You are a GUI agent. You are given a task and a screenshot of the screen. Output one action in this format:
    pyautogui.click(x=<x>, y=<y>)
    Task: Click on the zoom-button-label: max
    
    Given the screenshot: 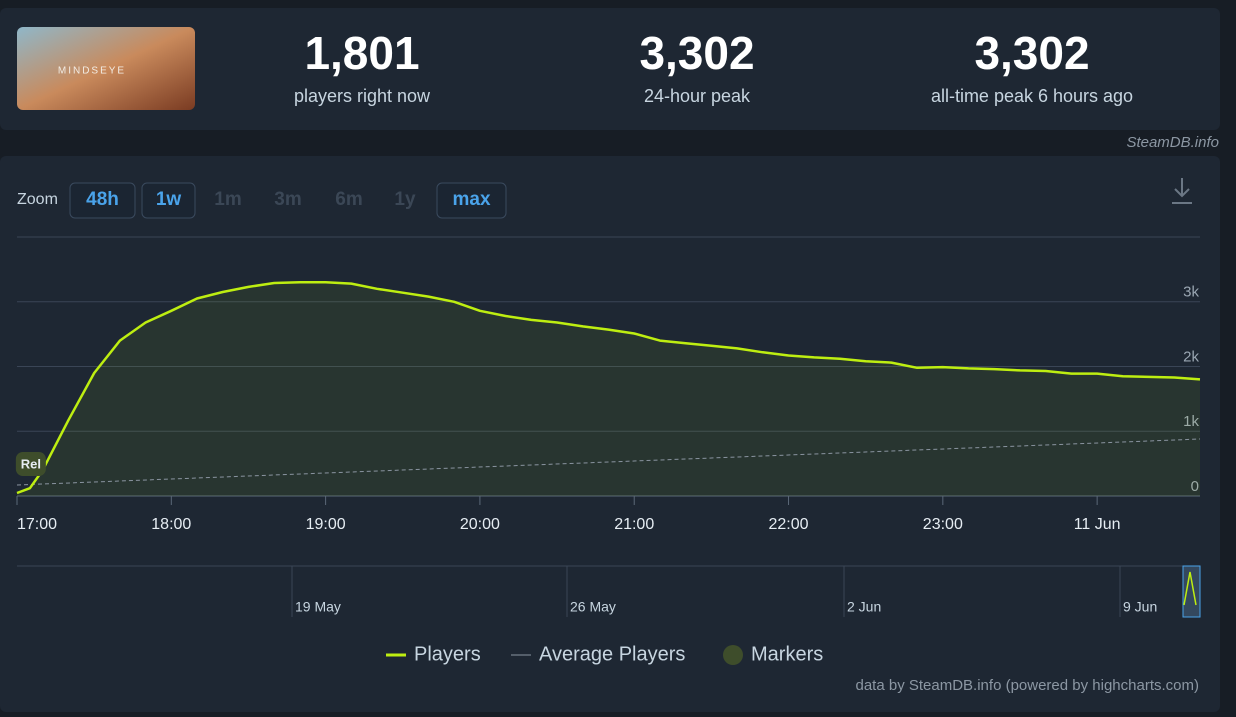 What is the action you would take?
    pyautogui.click(x=471, y=199)
    